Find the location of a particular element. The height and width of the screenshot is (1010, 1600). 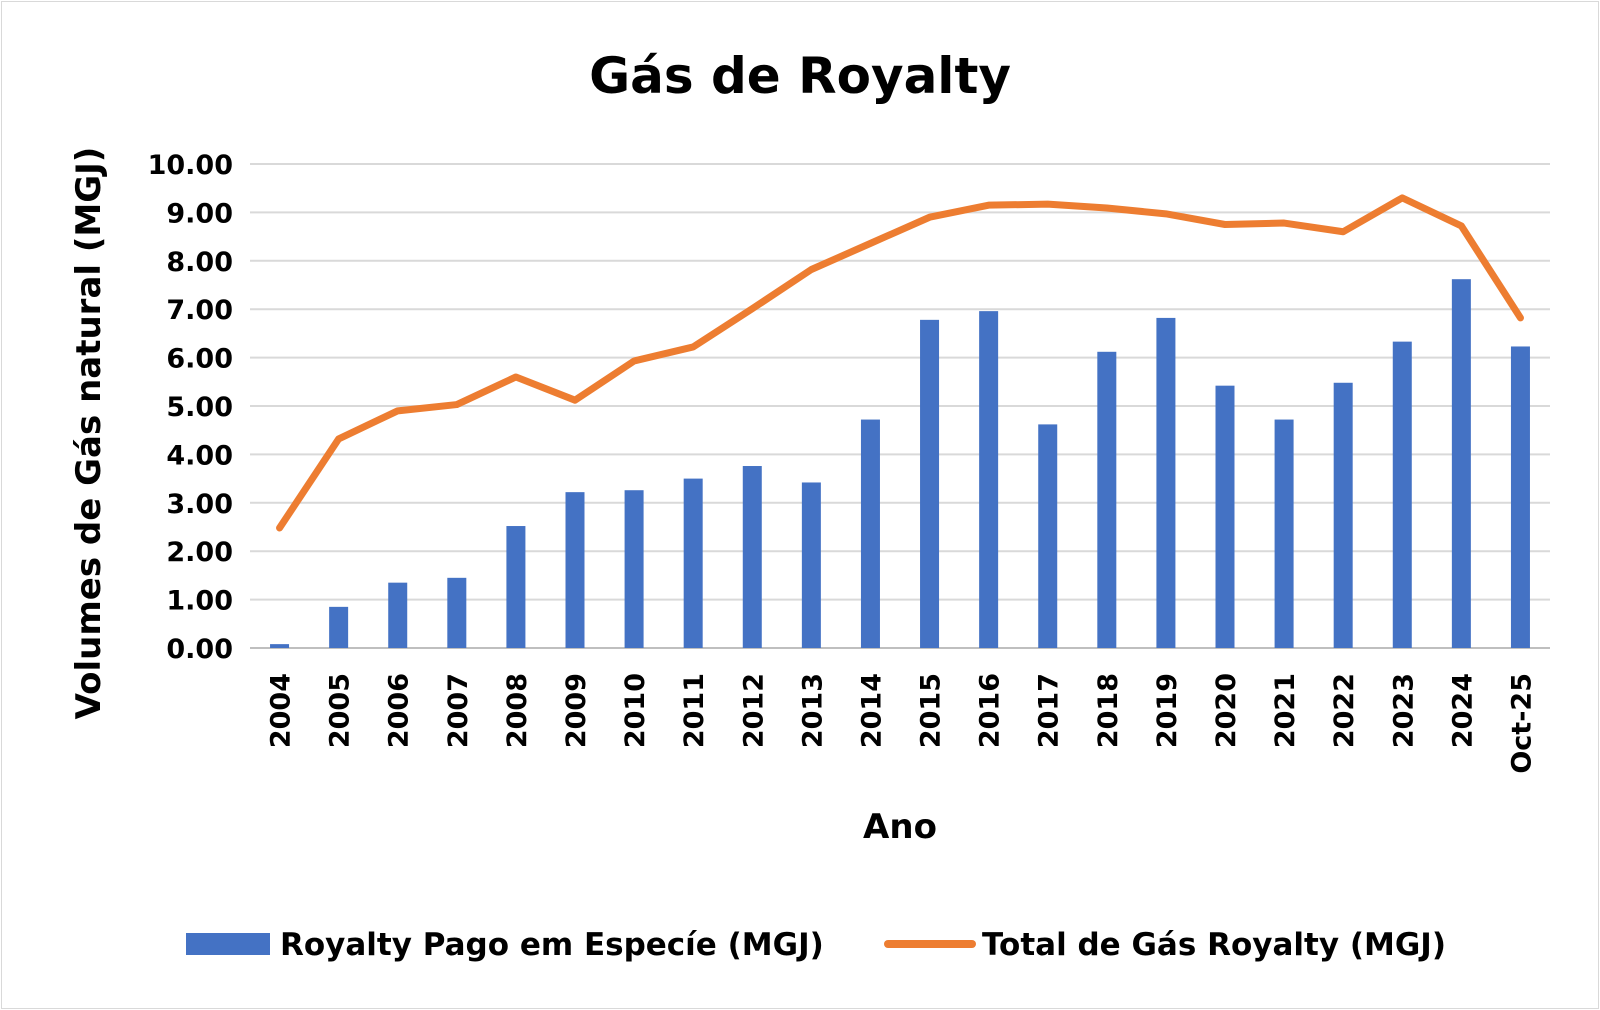

x-tick-label: 2021 is located at coordinates (1285, 710).